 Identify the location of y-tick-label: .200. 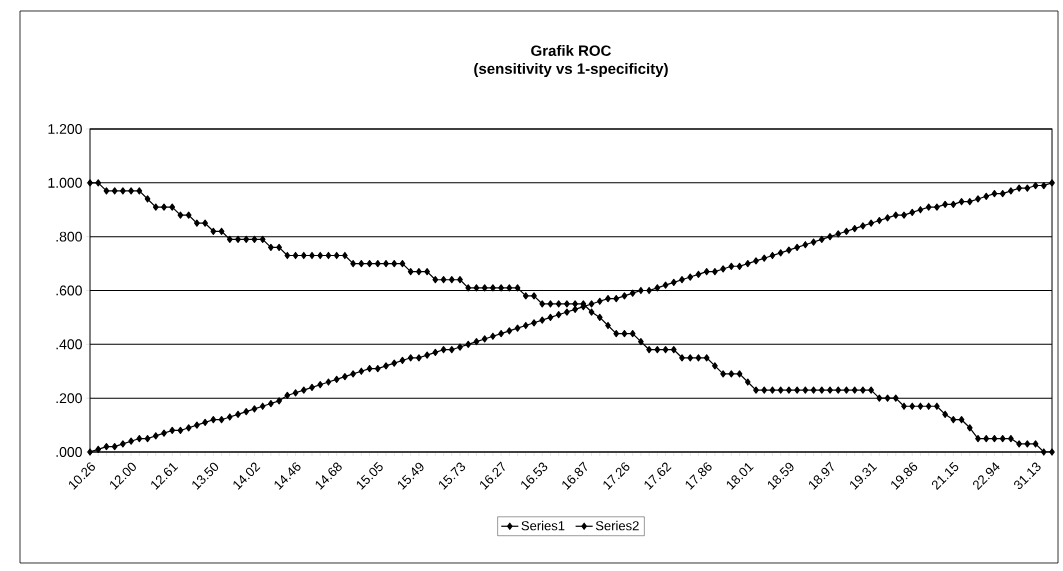
(69, 398).